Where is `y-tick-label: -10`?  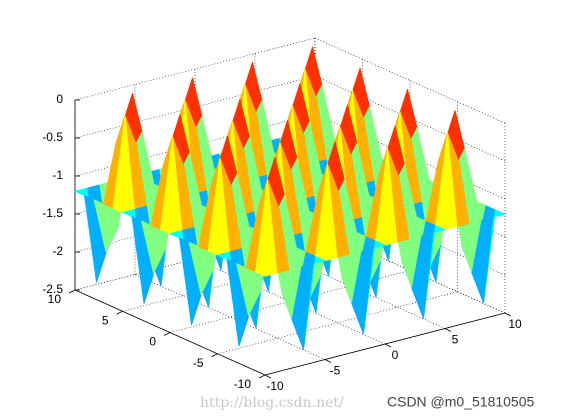 y-tick-label: -10 is located at coordinates (243, 384).